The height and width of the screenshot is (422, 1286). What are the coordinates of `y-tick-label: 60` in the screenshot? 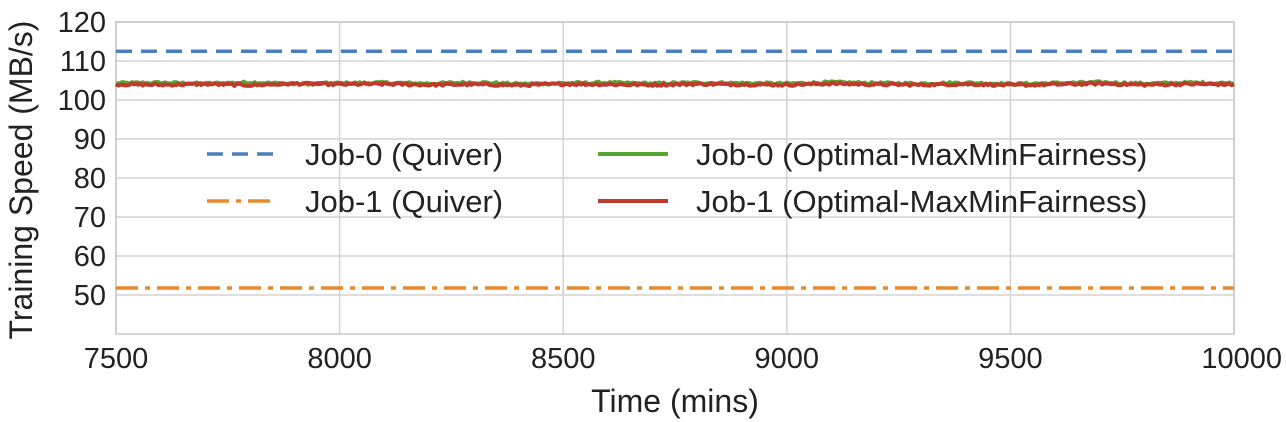 It's located at (90, 257).